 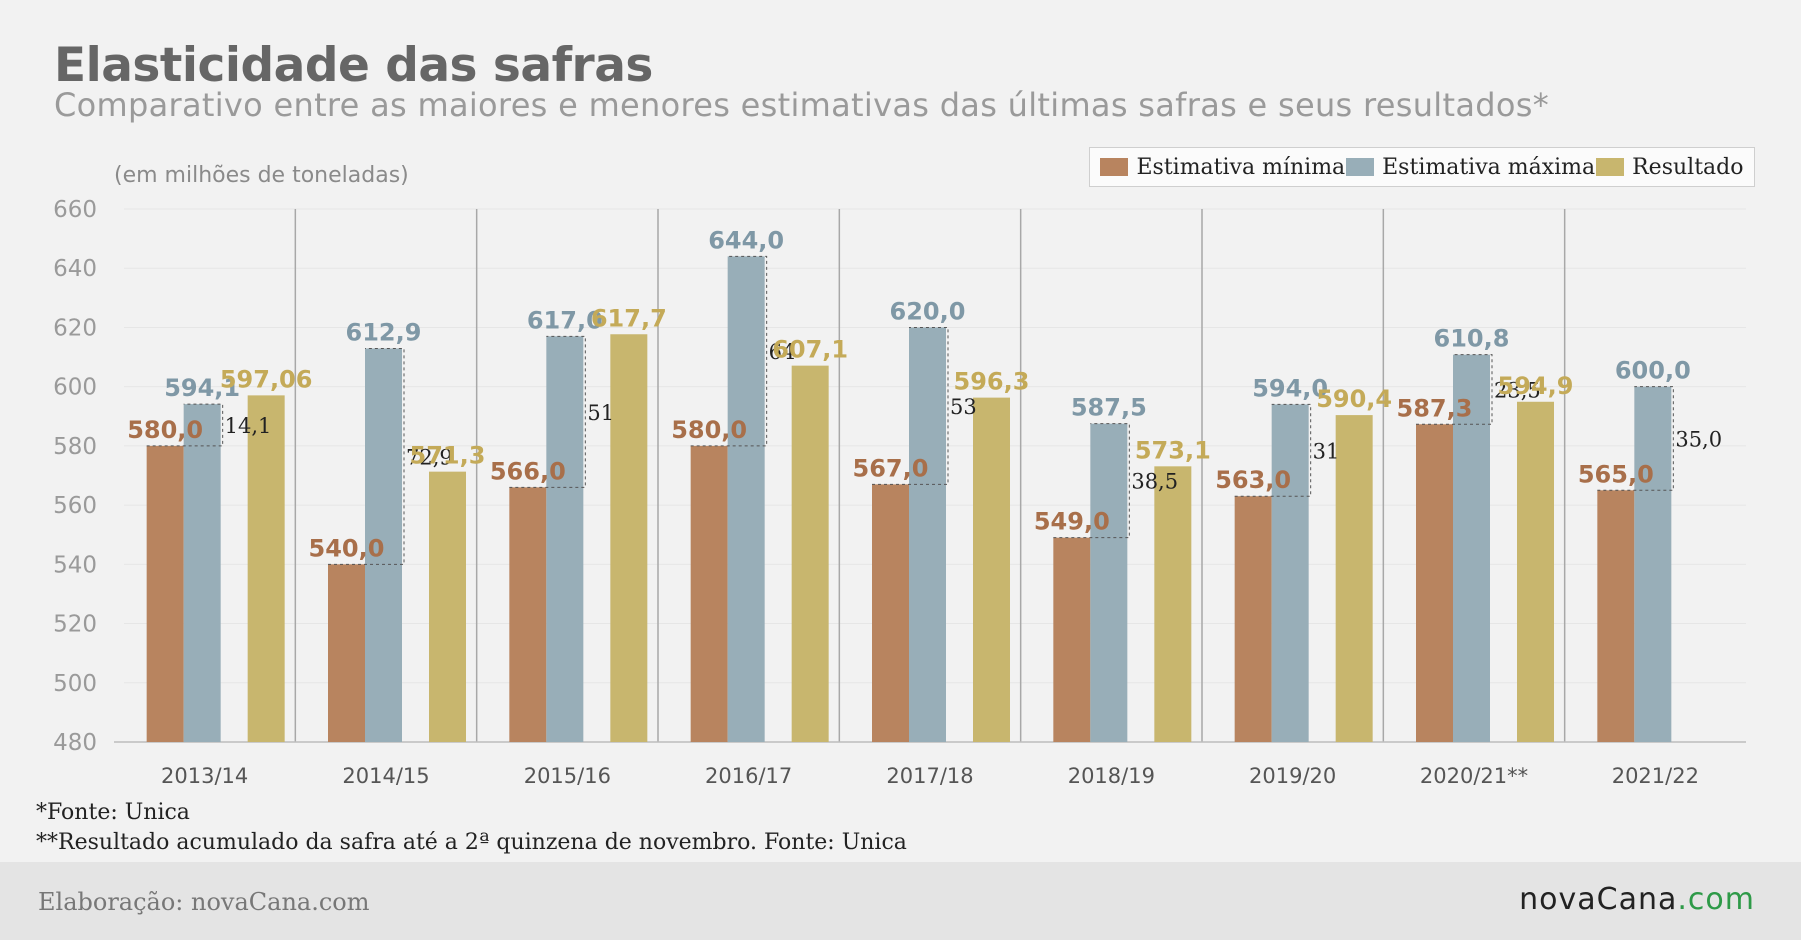 I want to click on footer-credit: Elaboração: novaCana.com, so click(x=204, y=902).